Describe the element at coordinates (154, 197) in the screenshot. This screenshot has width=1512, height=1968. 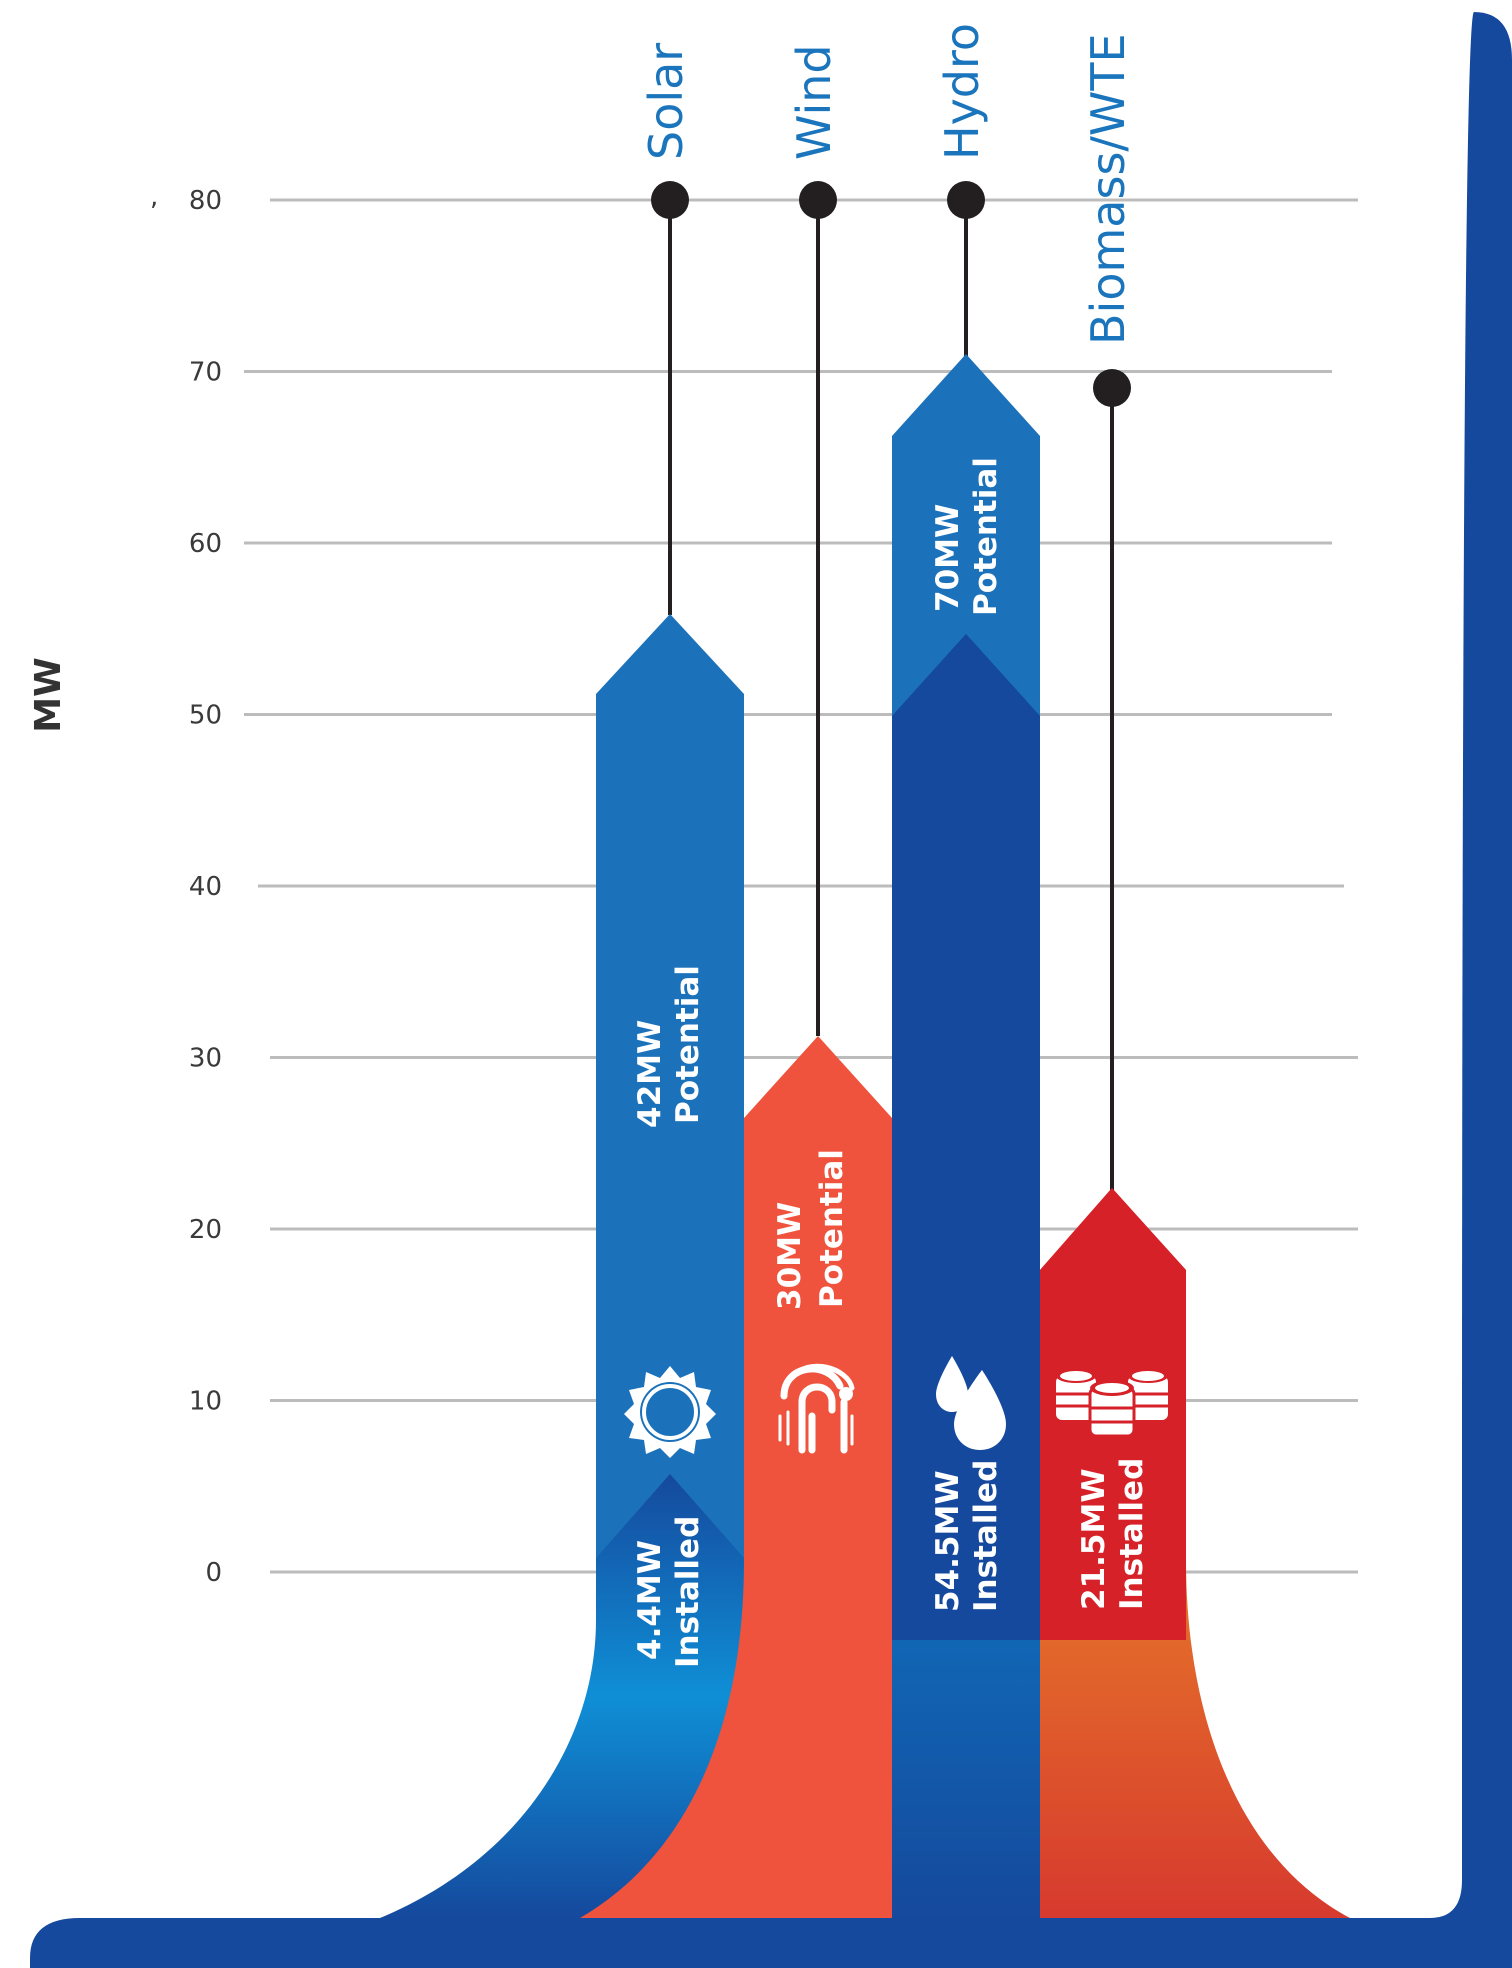
I see `stray-mark: ,` at that location.